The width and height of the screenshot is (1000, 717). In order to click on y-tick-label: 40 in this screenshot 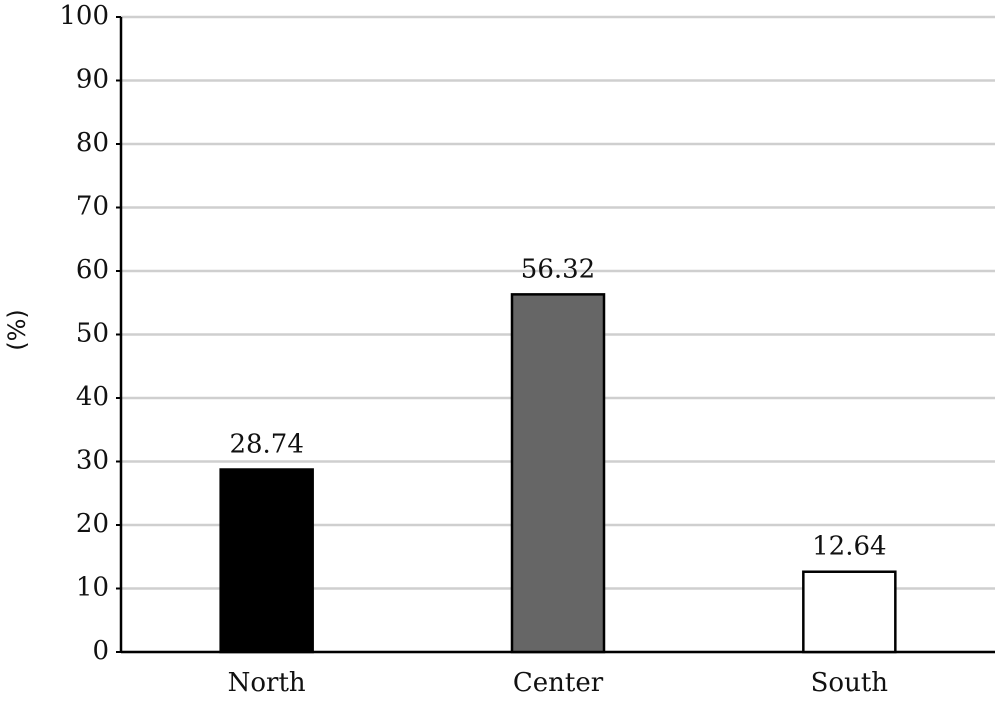, I will do `click(92, 397)`.